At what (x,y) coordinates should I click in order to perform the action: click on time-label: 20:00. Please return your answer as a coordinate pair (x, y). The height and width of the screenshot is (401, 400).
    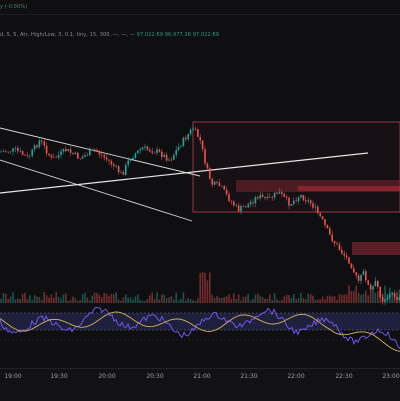
    Looking at the image, I should click on (107, 376).